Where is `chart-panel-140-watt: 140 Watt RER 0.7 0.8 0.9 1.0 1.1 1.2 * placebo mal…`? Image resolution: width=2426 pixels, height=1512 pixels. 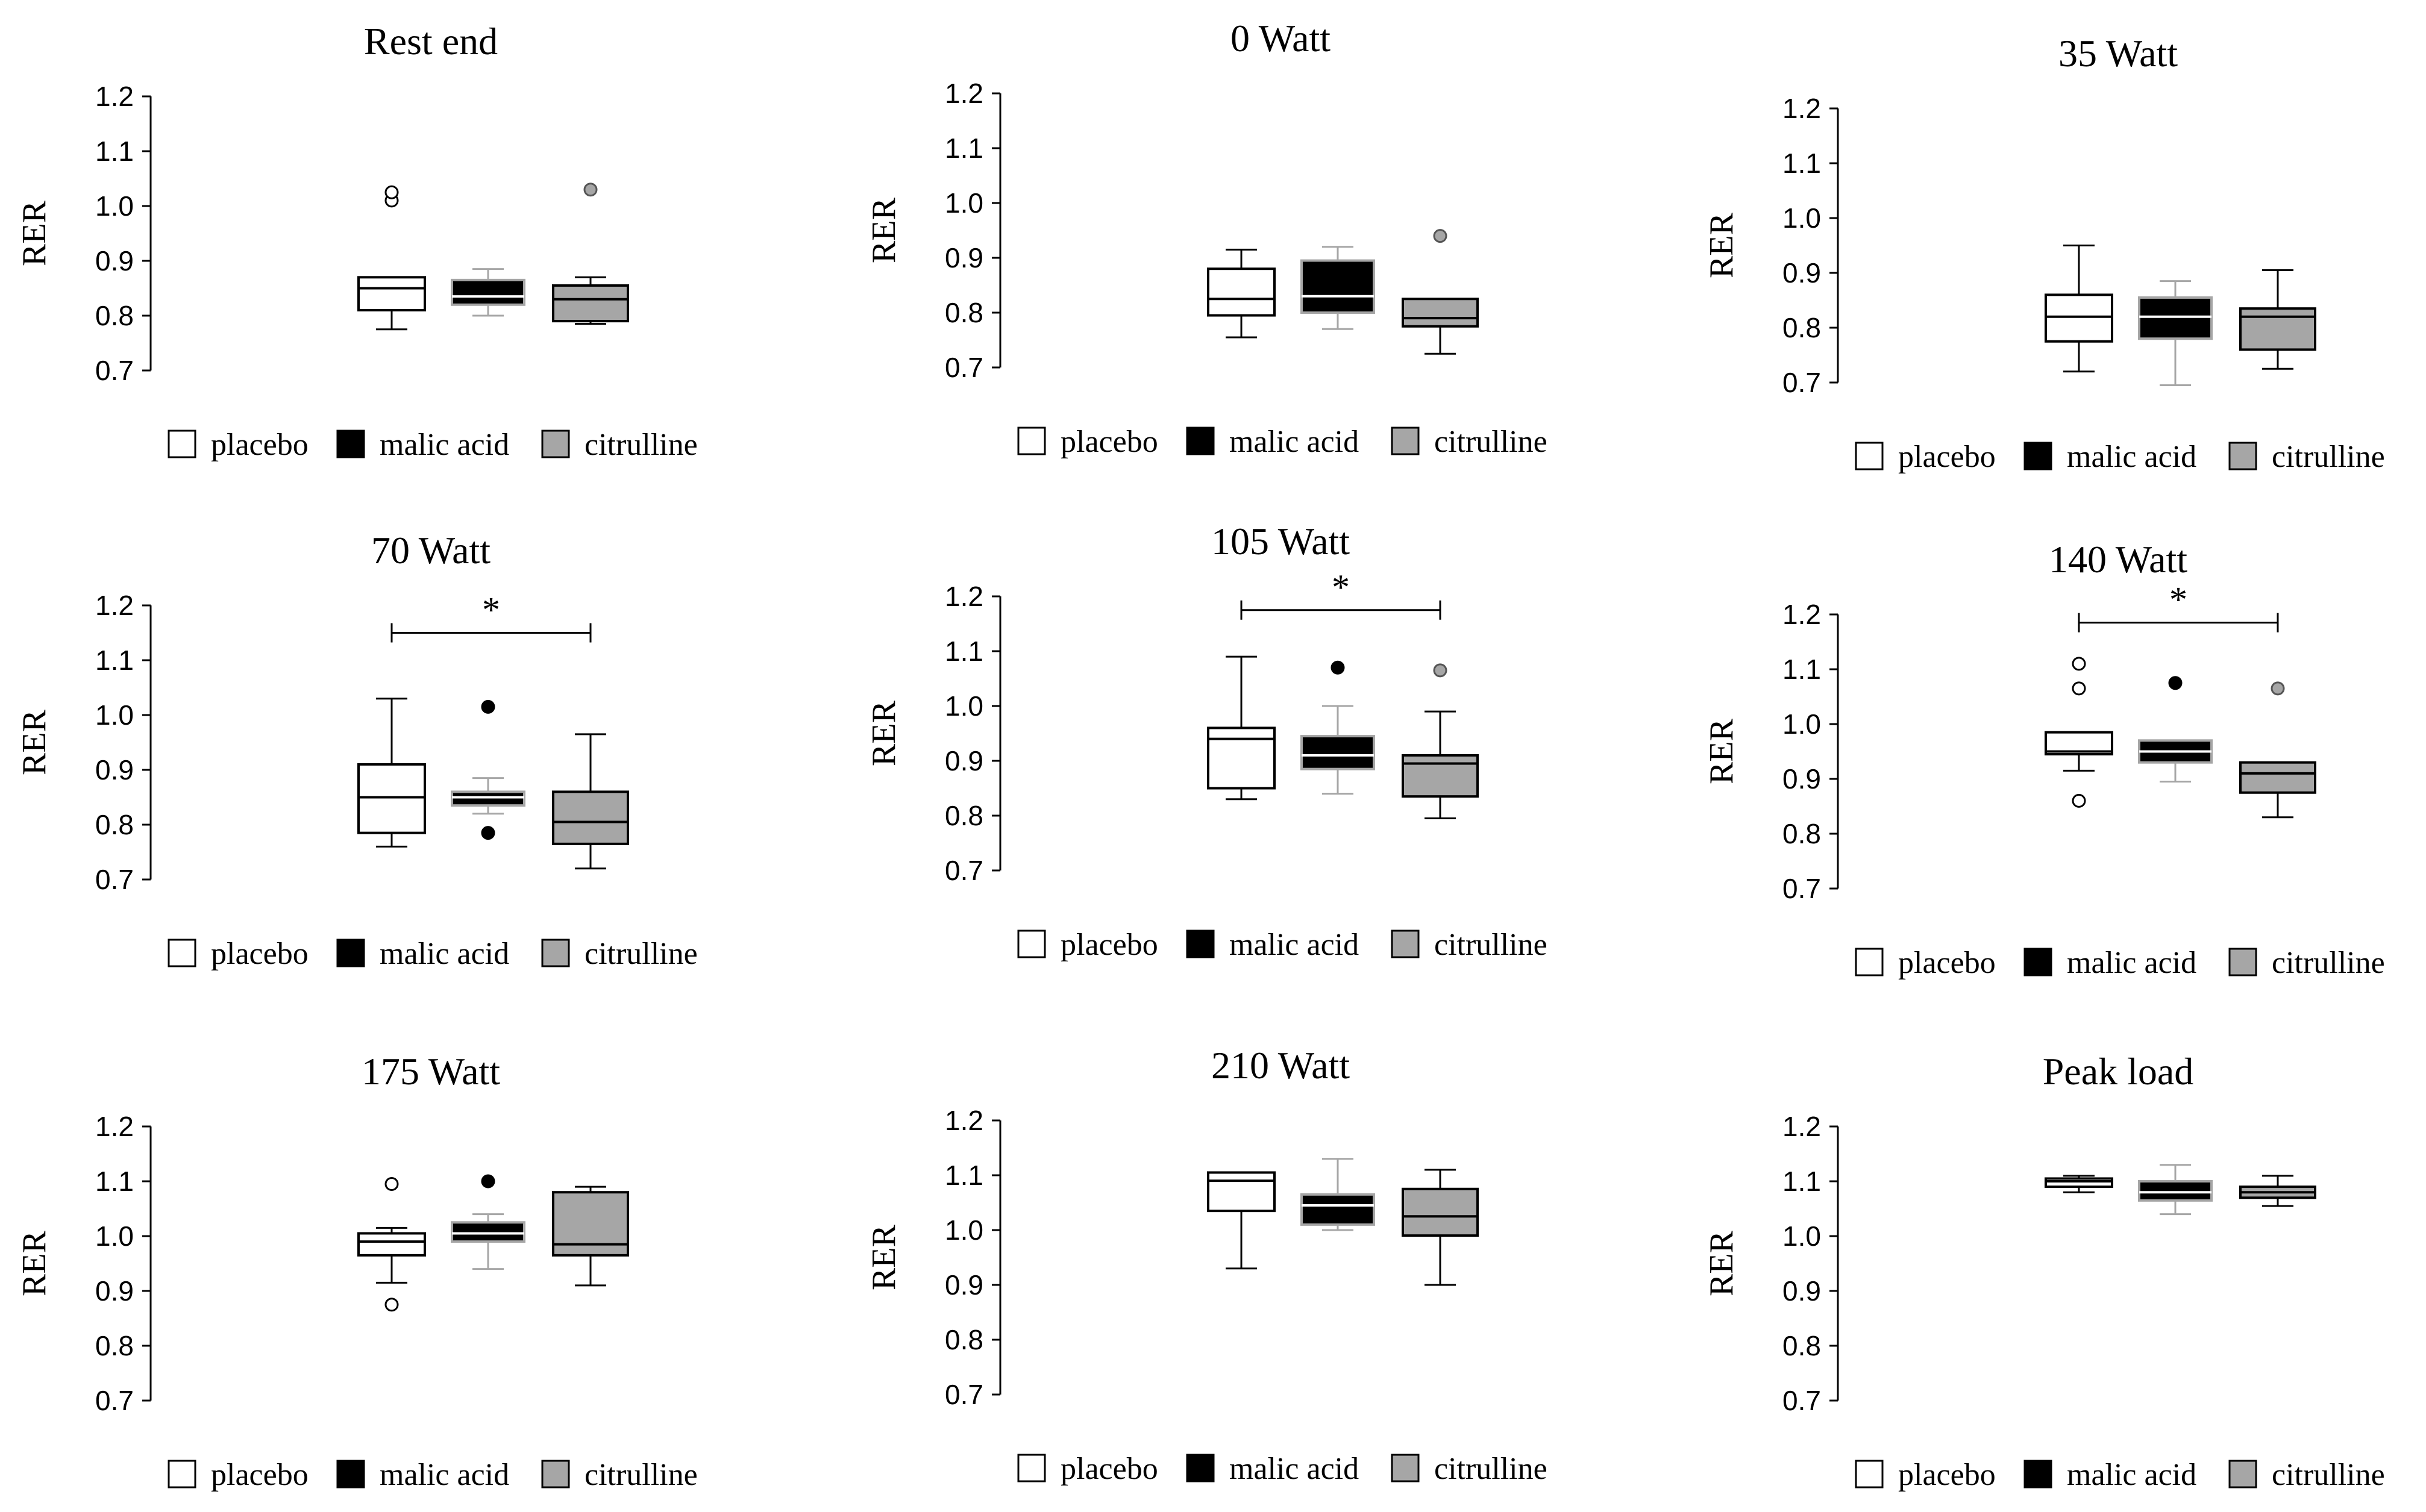 chart-panel-140-watt: 140 Watt RER 0.7 0.8 0.9 1.0 1.1 1.2 * placebo mal… is located at coordinates (2044, 759).